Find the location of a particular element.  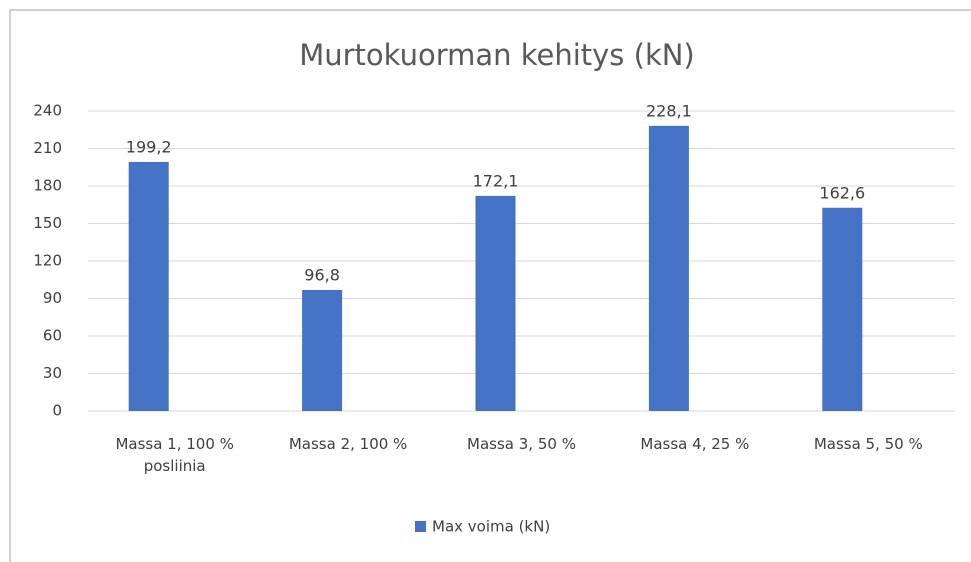

y-tick-label: 60 is located at coordinates (52, 336).